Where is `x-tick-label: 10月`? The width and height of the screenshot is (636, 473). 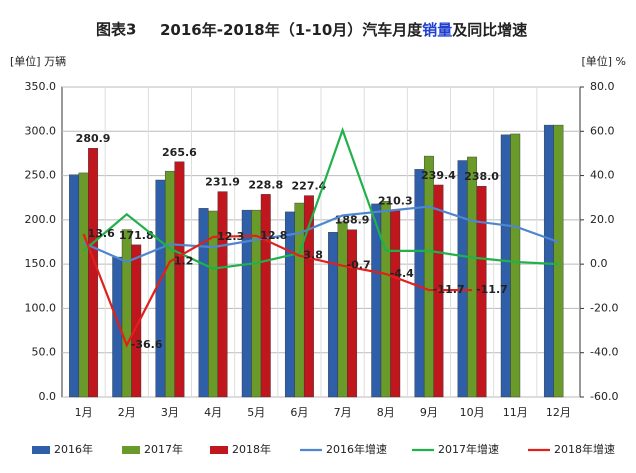
x-tick-label: 10月 is located at coordinates (472, 412).